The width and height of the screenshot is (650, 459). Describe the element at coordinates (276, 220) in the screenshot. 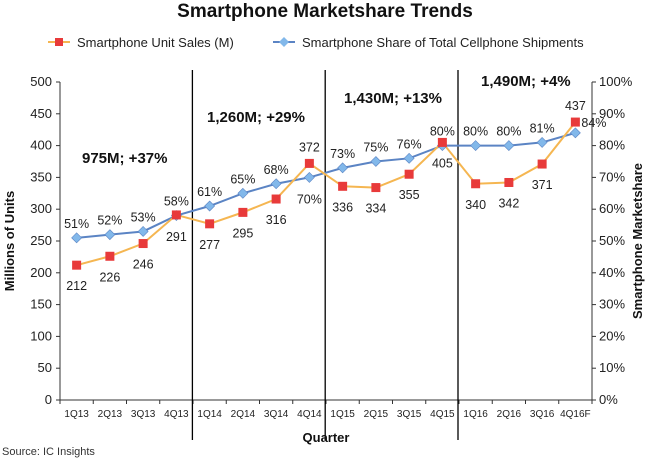

I see `sales-data-label: 316` at that location.